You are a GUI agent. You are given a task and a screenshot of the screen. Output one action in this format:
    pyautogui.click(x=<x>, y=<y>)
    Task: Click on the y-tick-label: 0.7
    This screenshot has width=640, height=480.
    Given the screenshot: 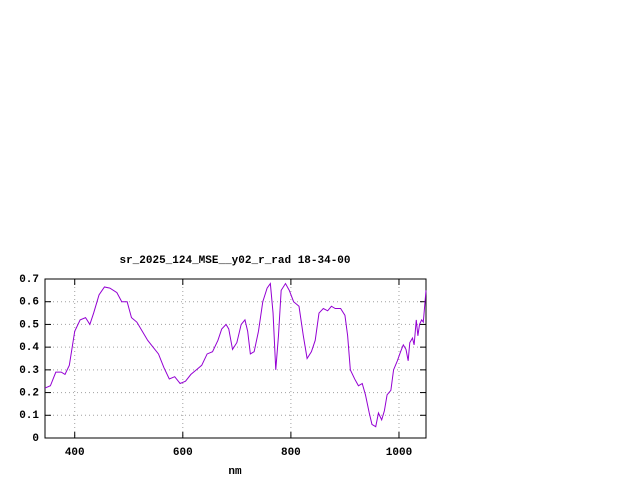 What is the action you would take?
    pyautogui.click(x=29, y=280)
    